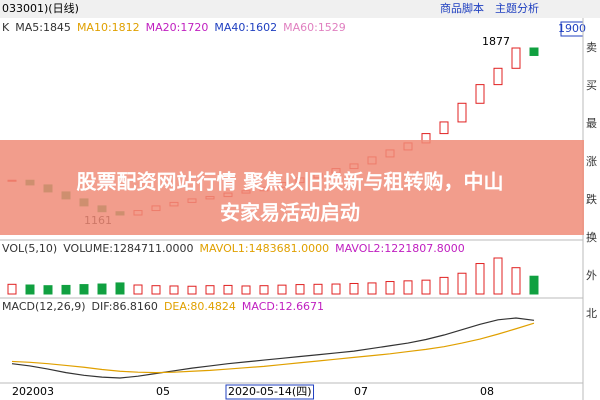  Describe the element at coordinates (43, 27) in the screenshot. I see `legend-item: MA5:1845` at that location.